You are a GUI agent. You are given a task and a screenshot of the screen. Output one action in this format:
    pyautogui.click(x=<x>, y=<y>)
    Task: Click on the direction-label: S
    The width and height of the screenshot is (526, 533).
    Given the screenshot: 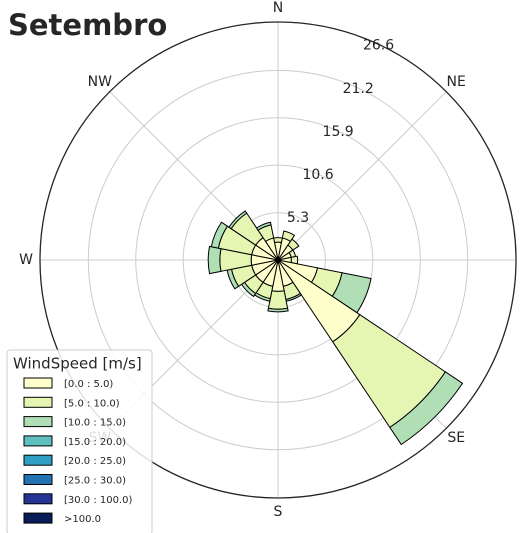 What is the action you would take?
    pyautogui.click(x=278, y=512)
    